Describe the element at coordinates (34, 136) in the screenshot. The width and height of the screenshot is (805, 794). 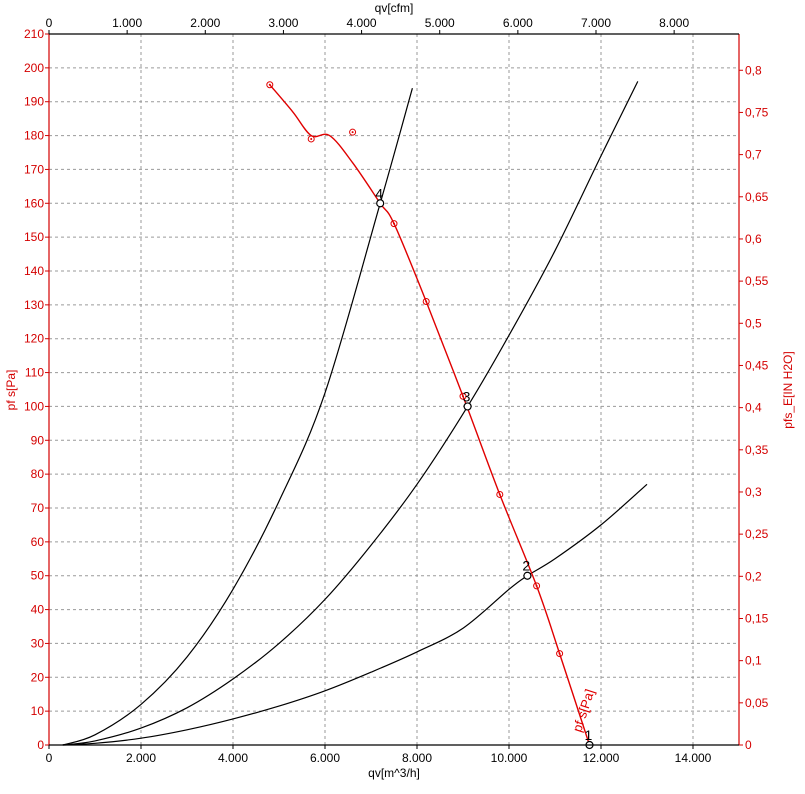
I see `y-tick-label: 180` at that location.